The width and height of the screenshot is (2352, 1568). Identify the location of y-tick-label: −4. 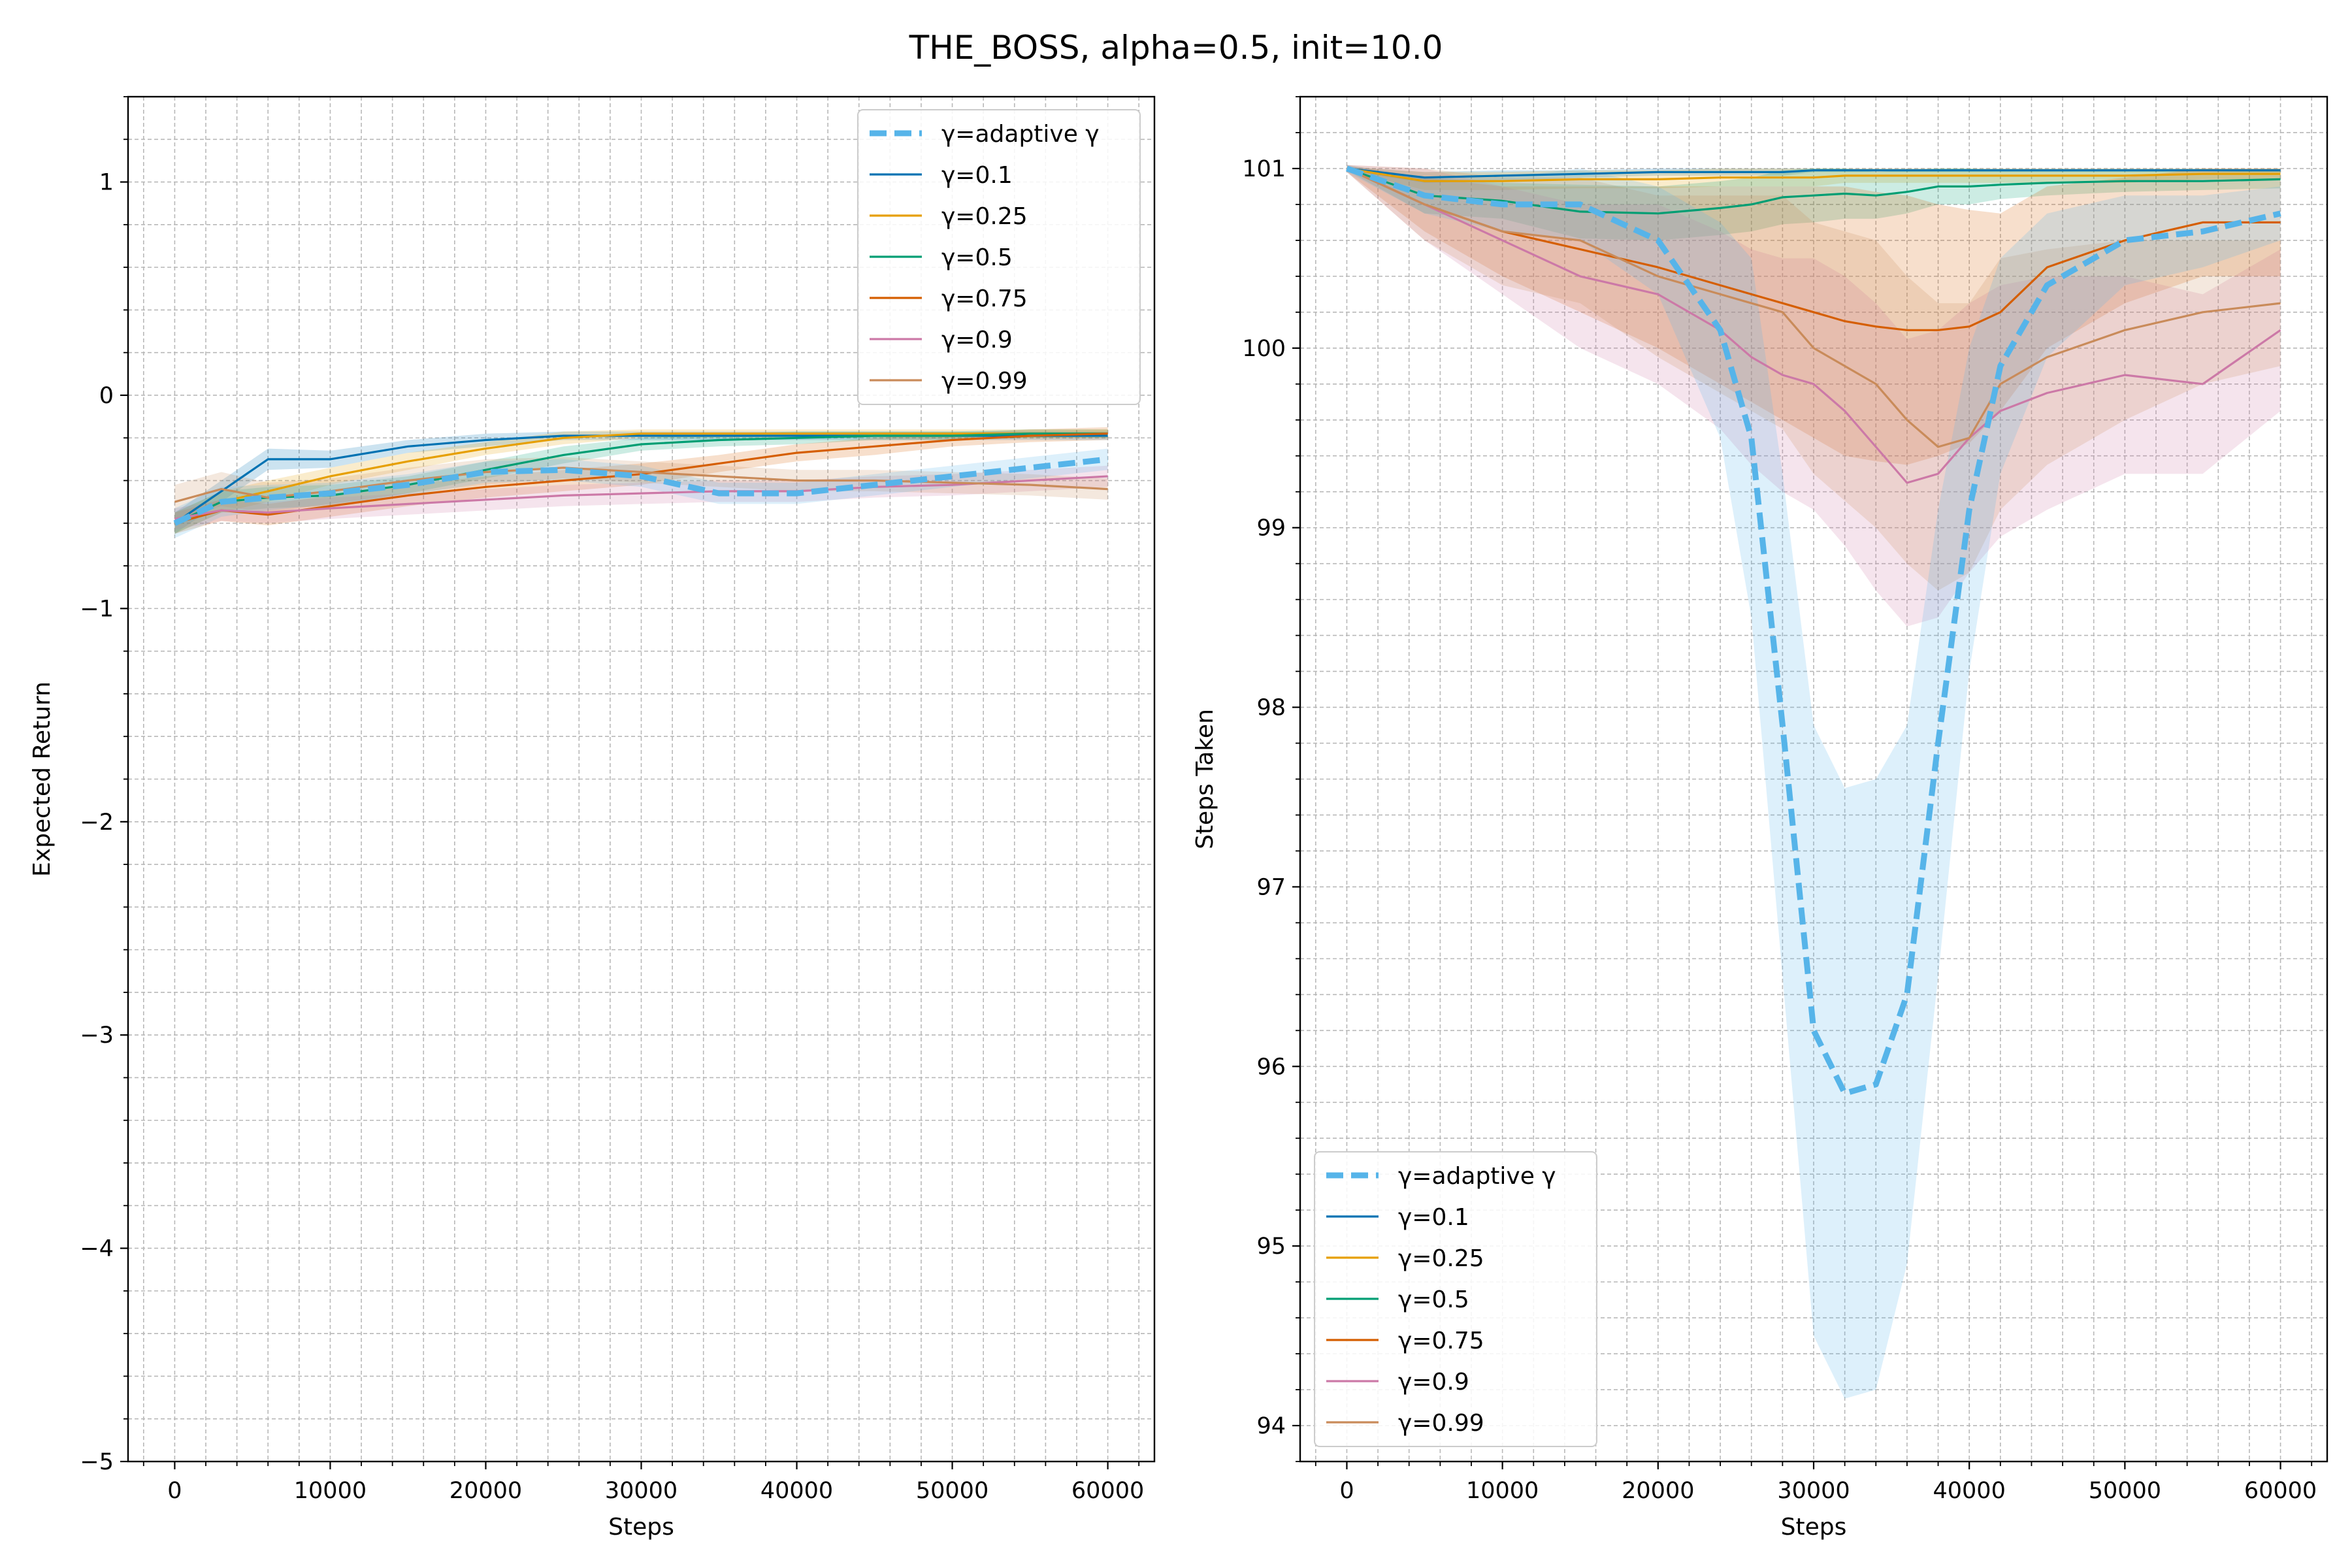
(97, 1249).